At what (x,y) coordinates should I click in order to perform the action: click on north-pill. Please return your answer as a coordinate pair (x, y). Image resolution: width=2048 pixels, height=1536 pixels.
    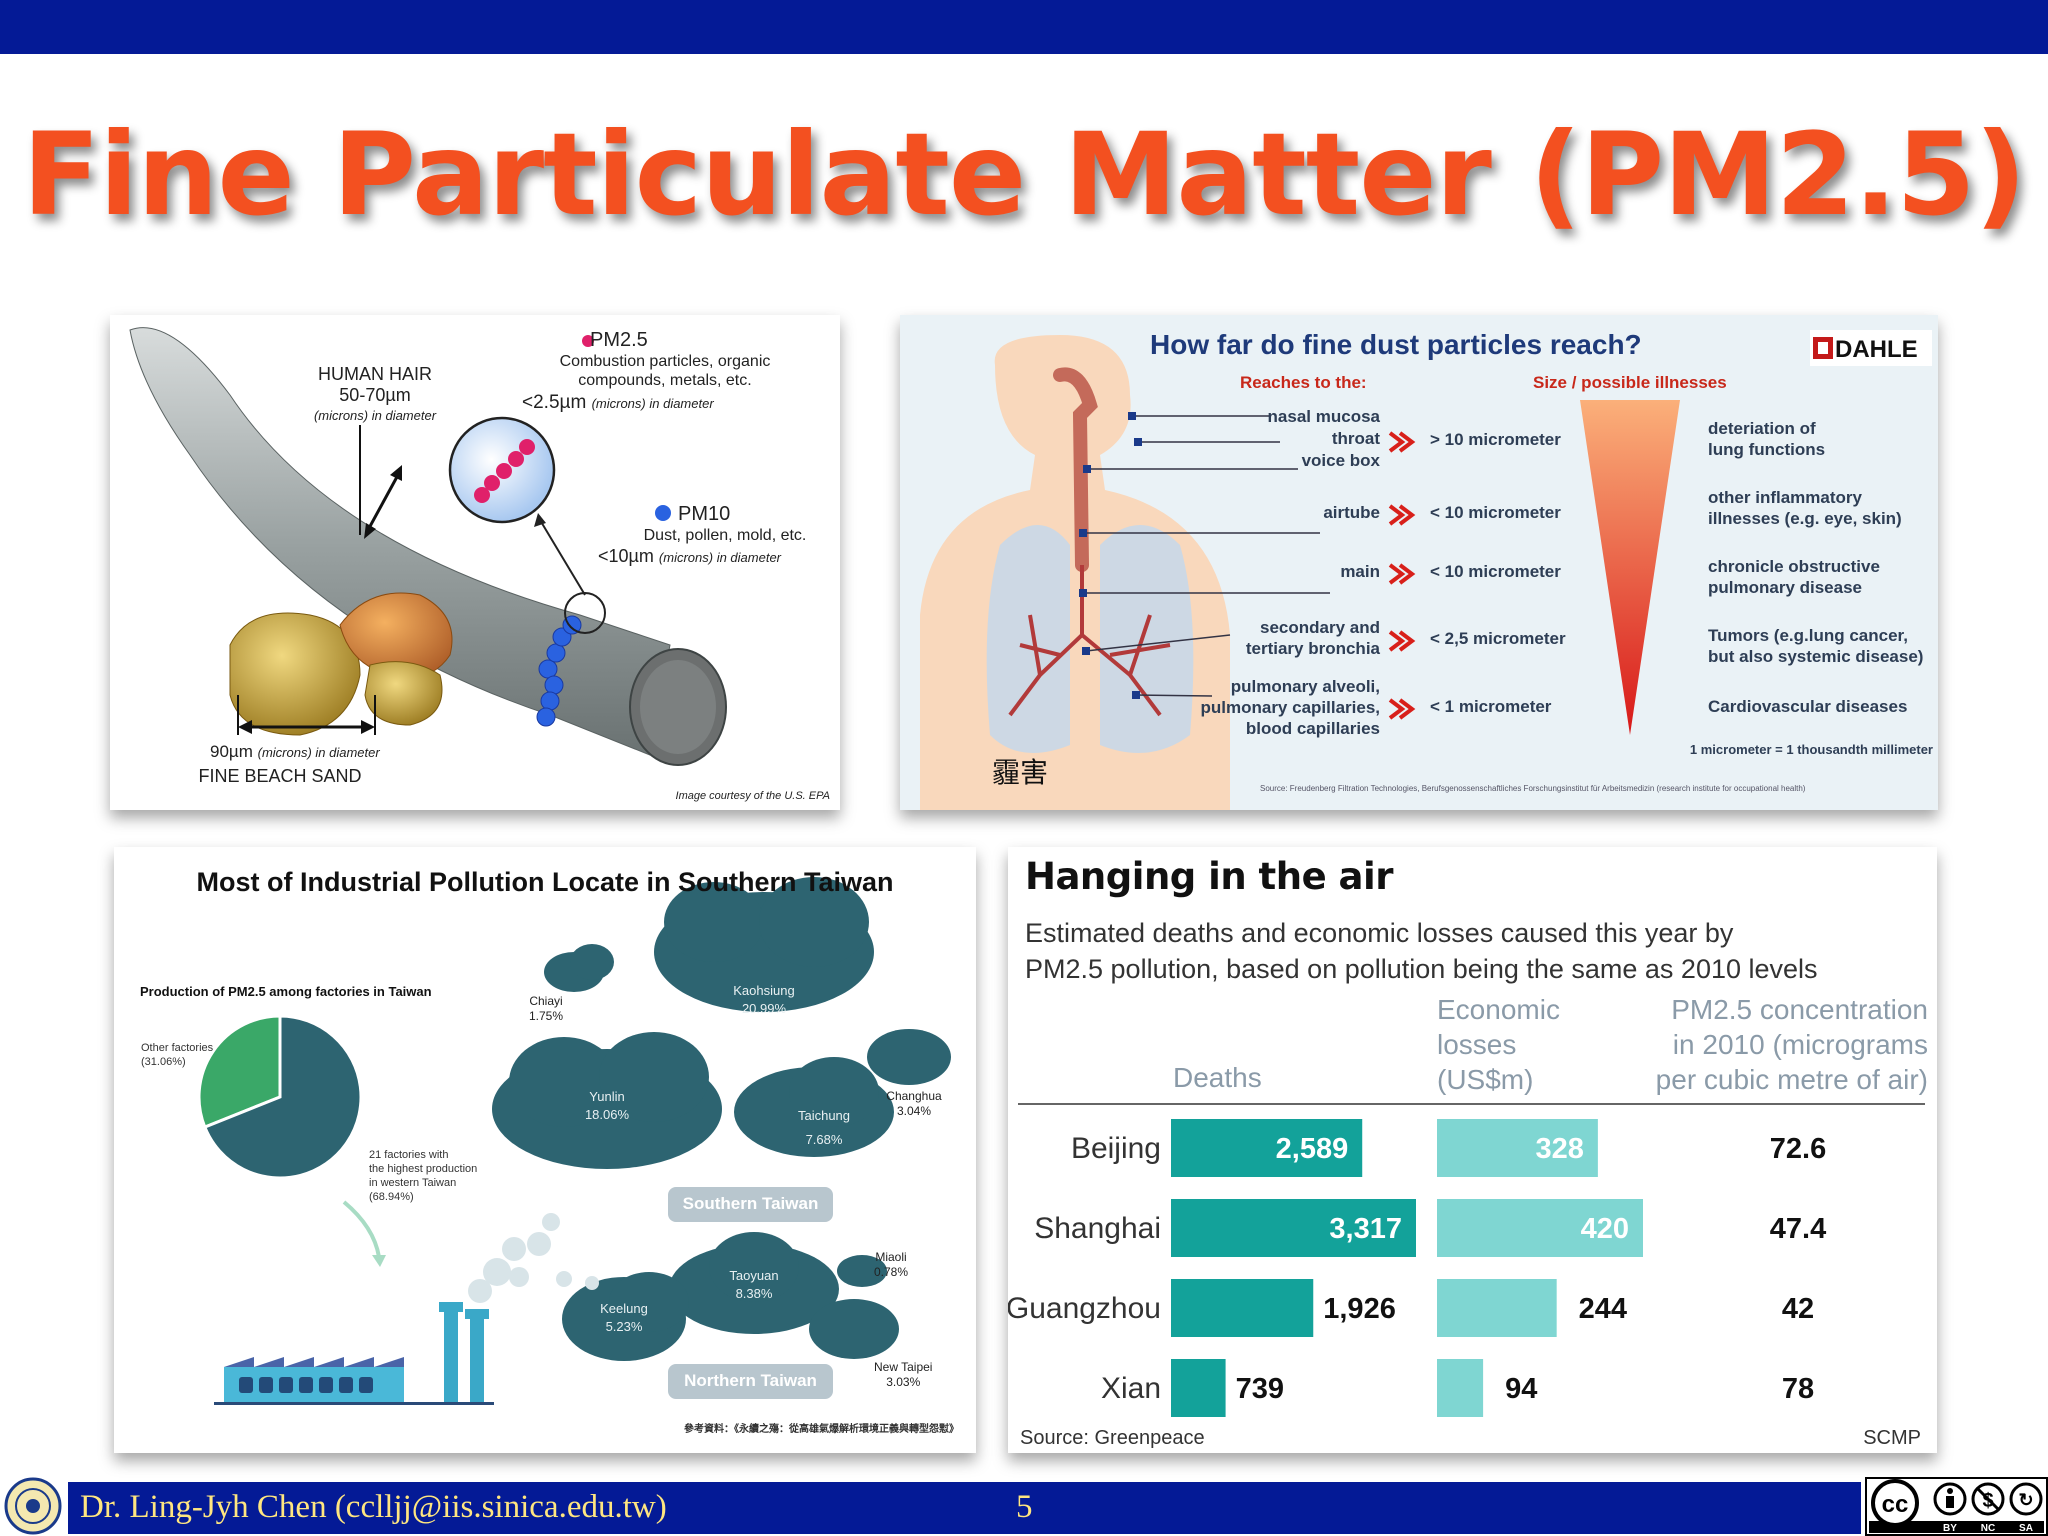
    Looking at the image, I should click on (750, 1381).